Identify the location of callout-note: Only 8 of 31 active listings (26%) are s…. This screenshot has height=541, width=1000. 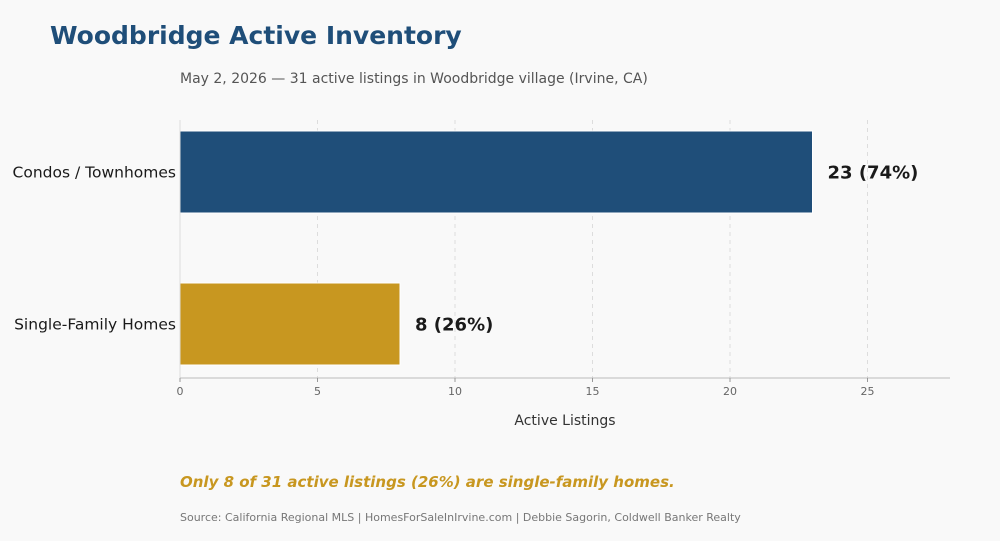
(427, 482).